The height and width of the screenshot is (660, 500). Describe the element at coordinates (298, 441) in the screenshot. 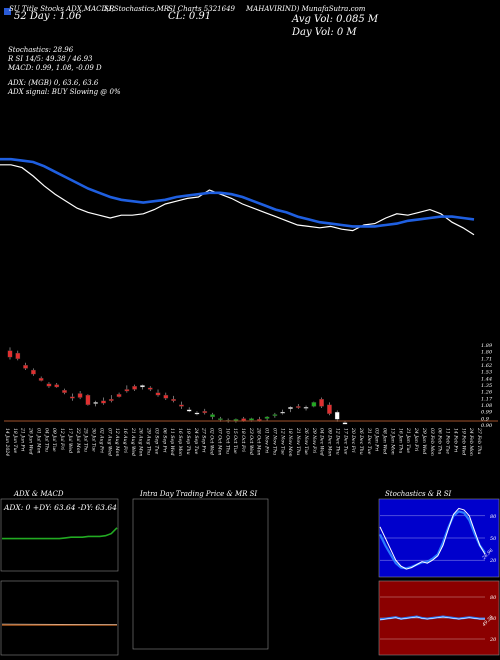

I see `date-tick-label: 21 Nov Thu` at that location.